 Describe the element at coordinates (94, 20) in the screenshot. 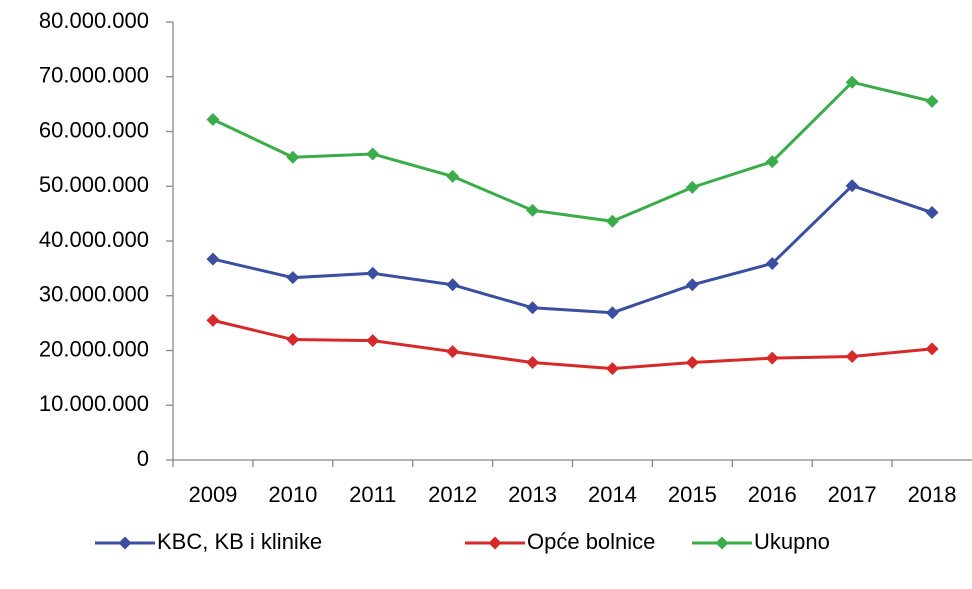

I see `y-tick-label: 80.000.000` at that location.